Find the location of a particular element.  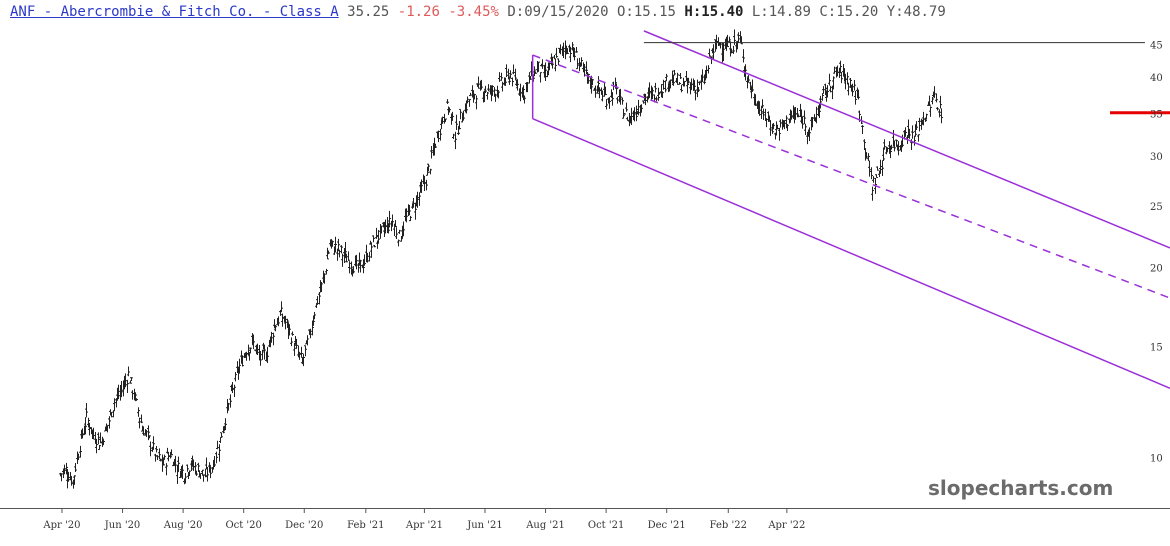

x-tick-label: Aug '21 is located at coordinates (545, 525).